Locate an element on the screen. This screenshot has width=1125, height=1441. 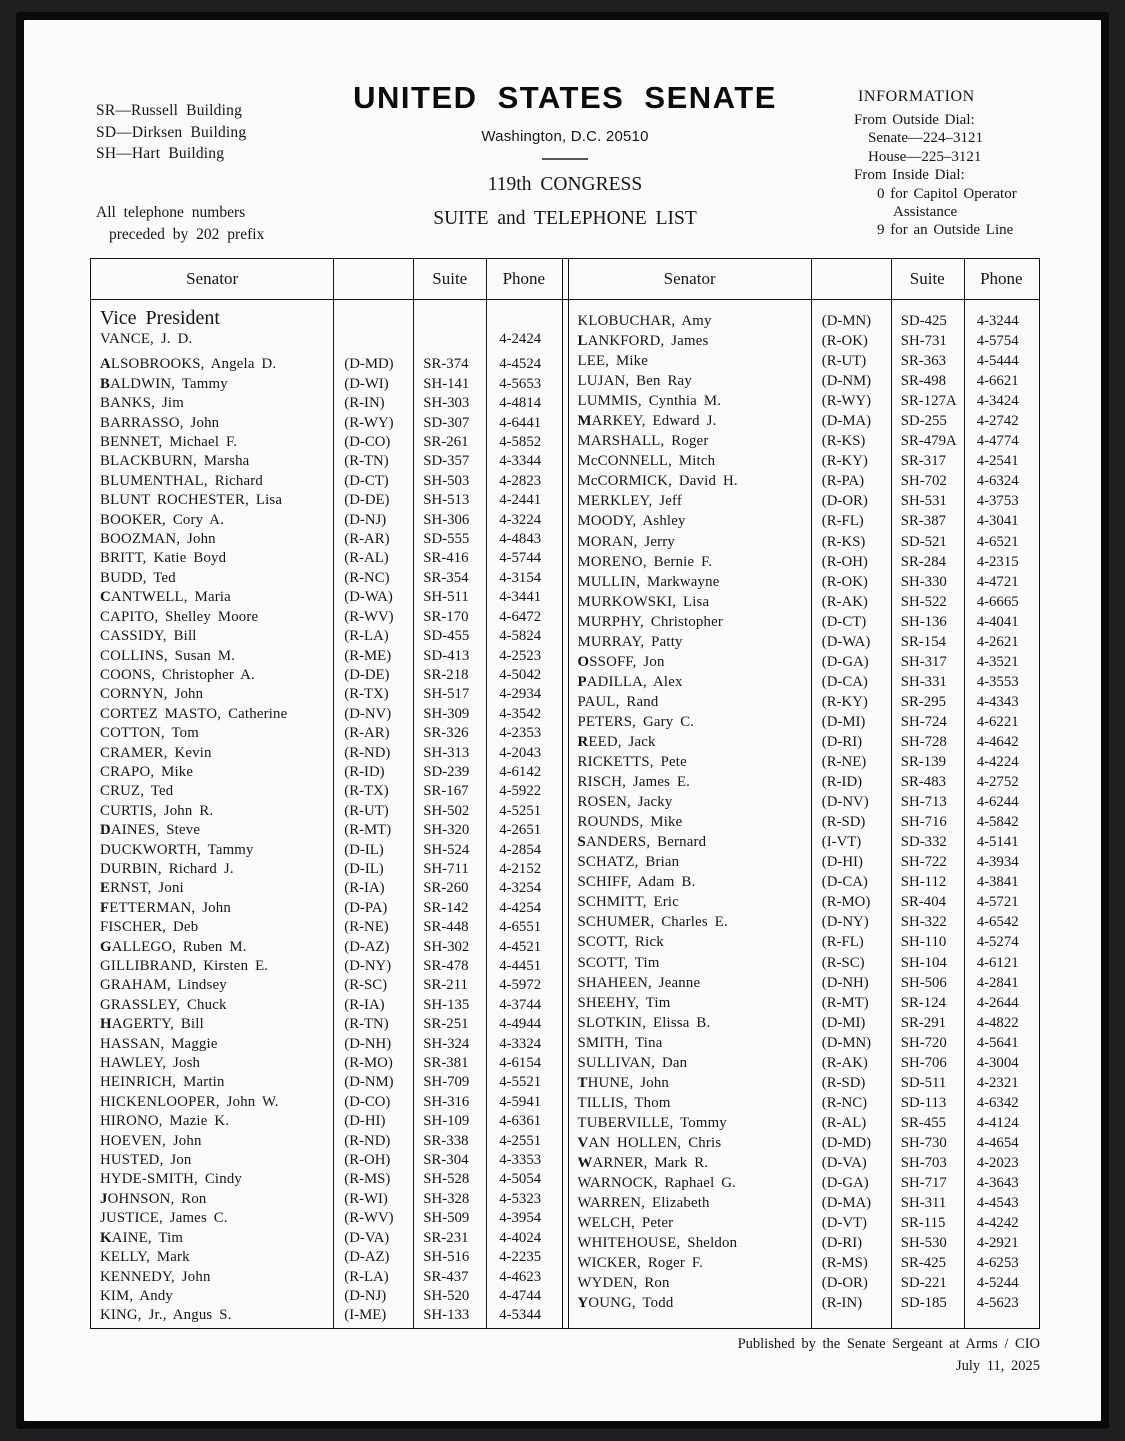
senator-phone: 4-3841 is located at coordinates (997, 882).